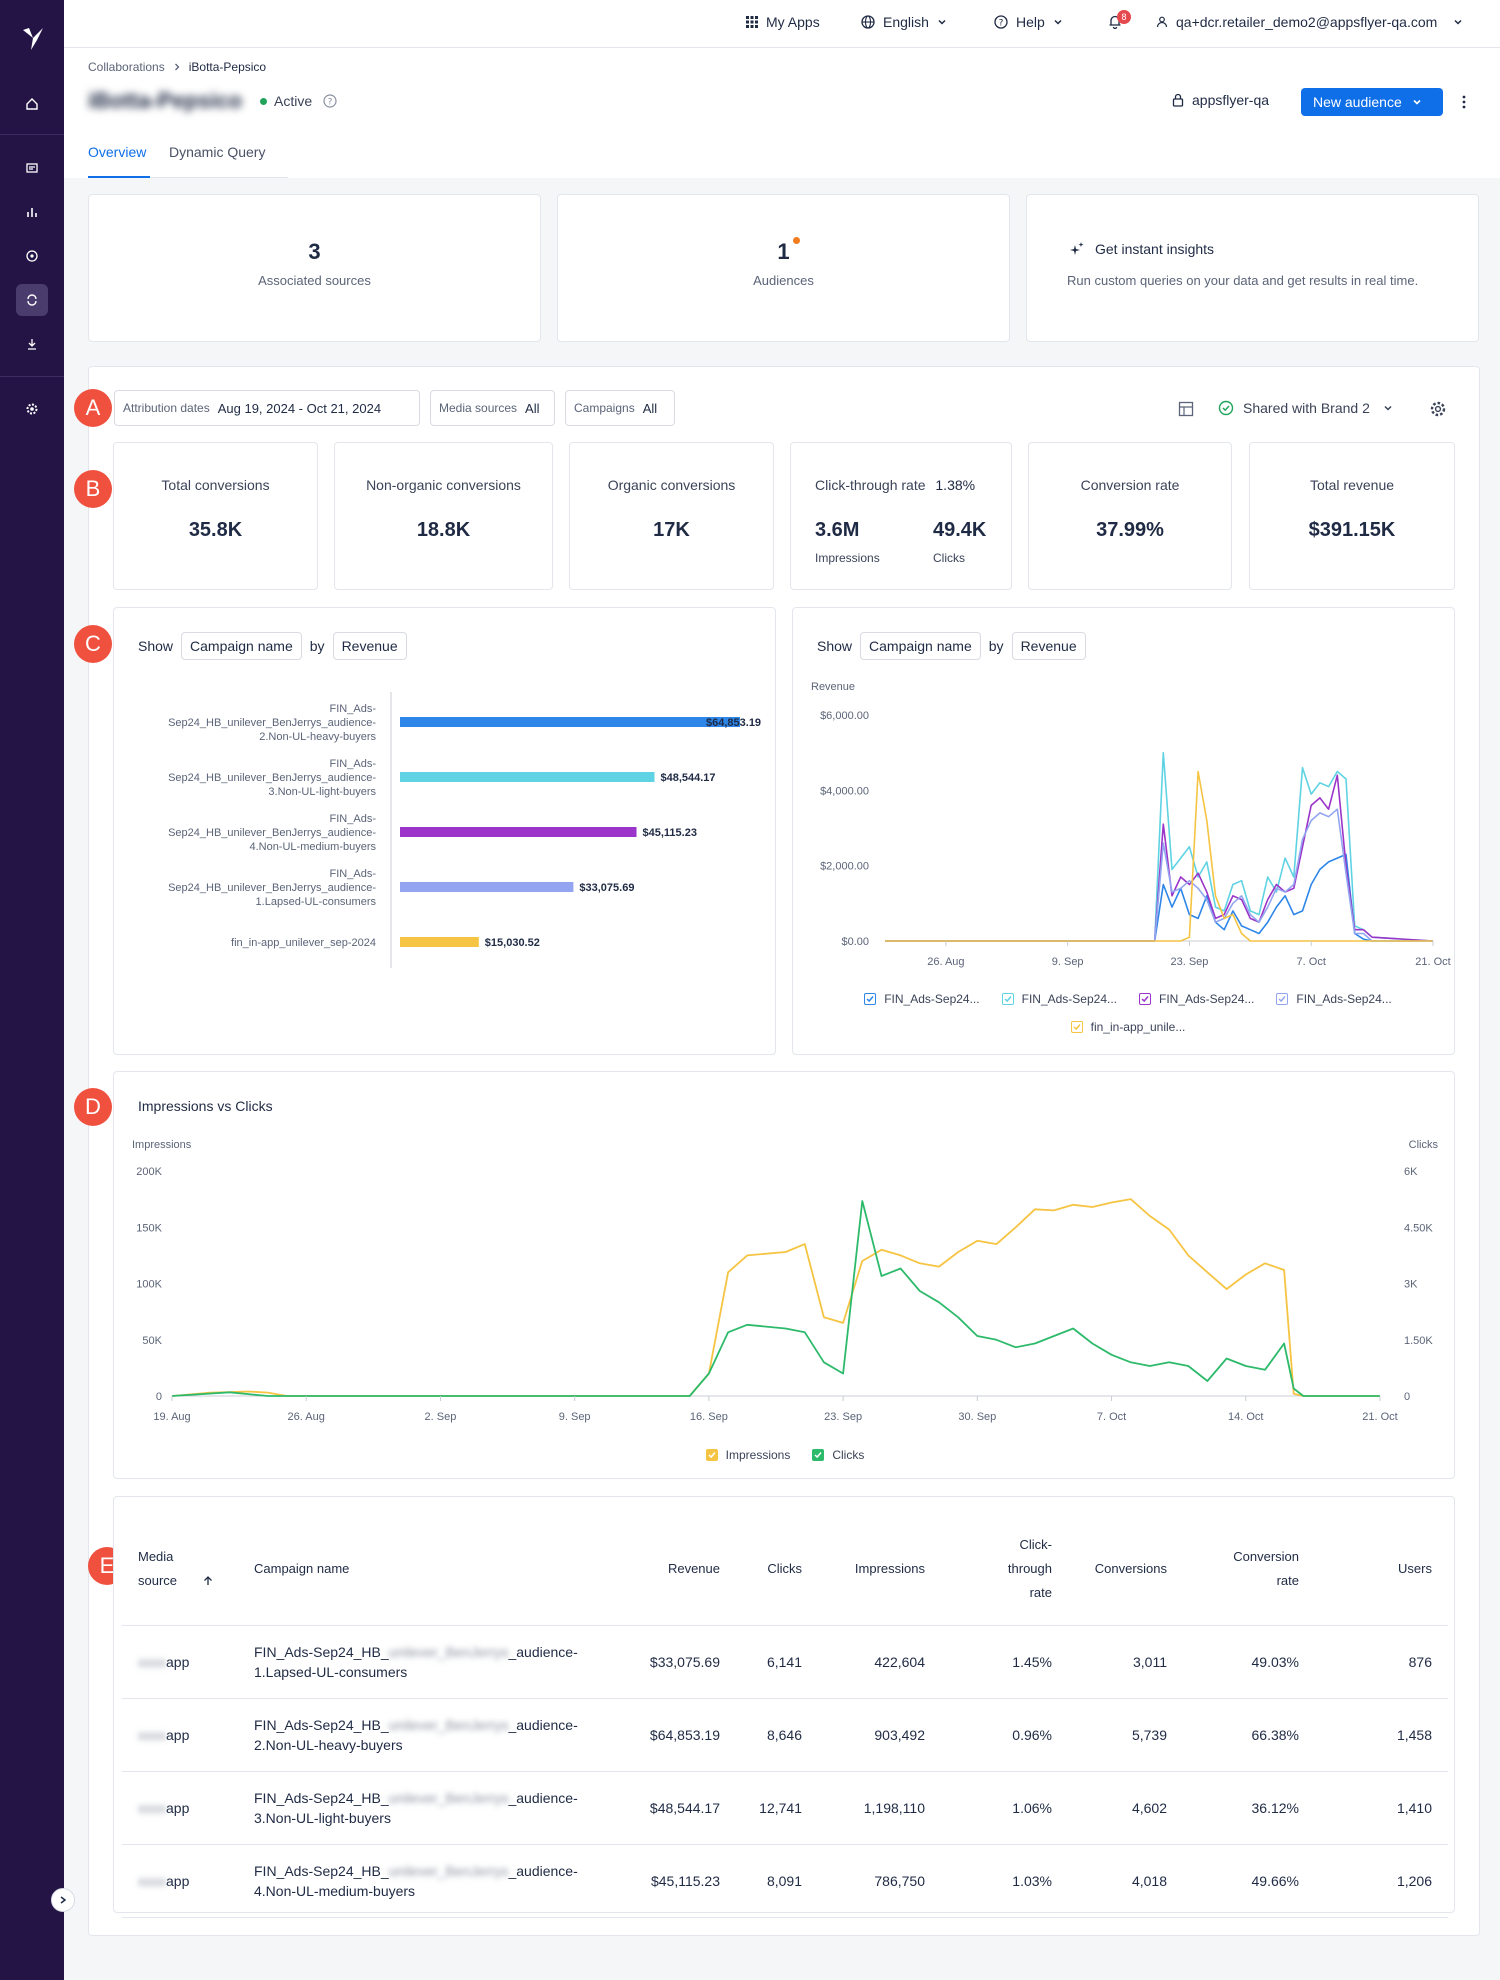 This screenshot has width=1500, height=1980. What do you see at coordinates (758, 1455) in the screenshot?
I see `legend-label: Impressions` at bounding box center [758, 1455].